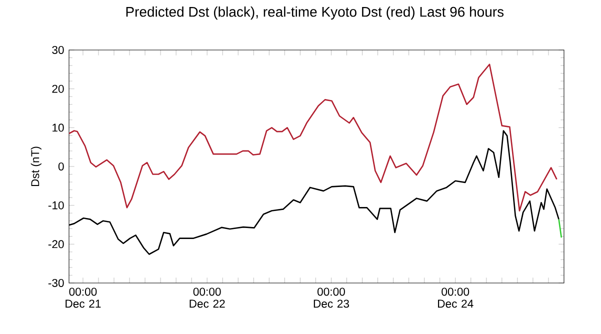  I want to click on y-tick-label: -20, so click(56, 244).